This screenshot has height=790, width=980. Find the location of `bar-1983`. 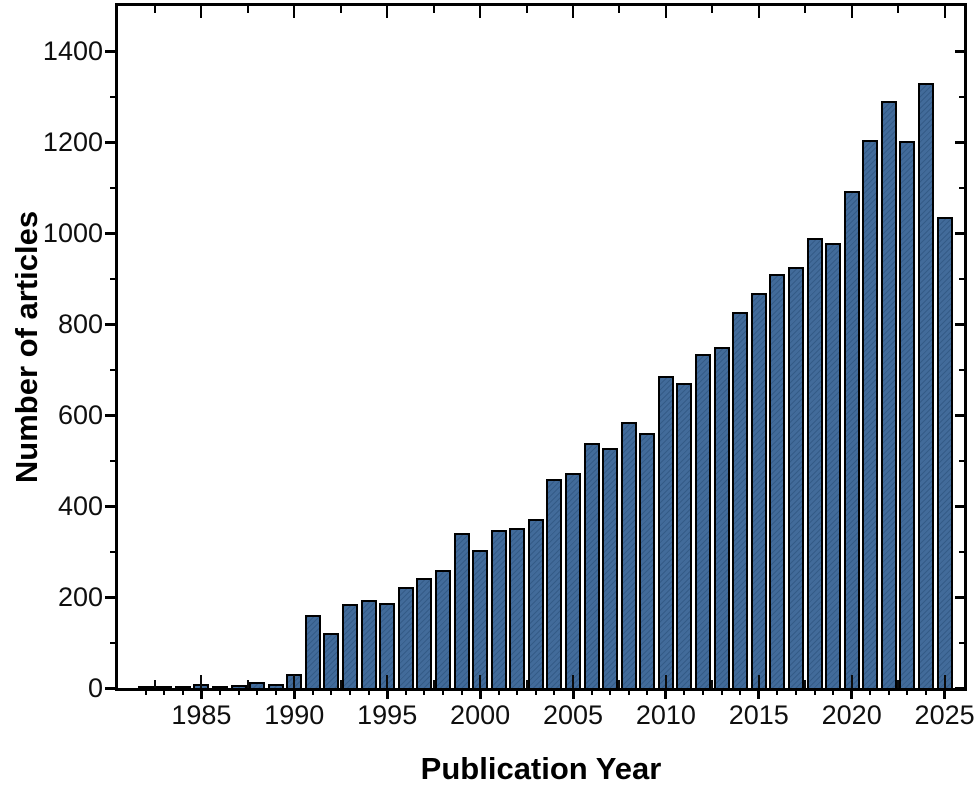

bar-1983 is located at coordinates (164, 687).